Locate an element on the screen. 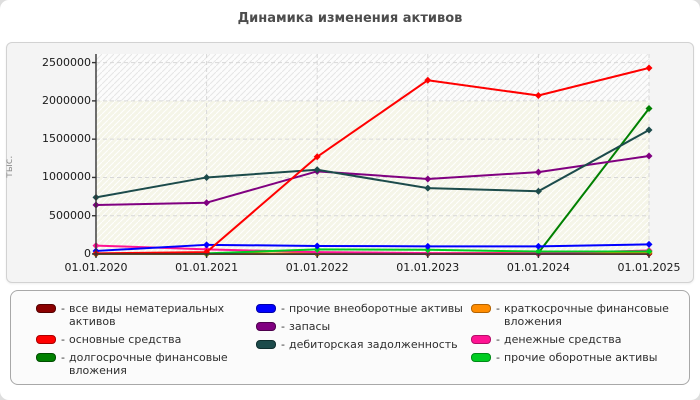 The width and height of the screenshot is (700, 400). legend-item: - денежные средства is located at coordinates (578, 339).